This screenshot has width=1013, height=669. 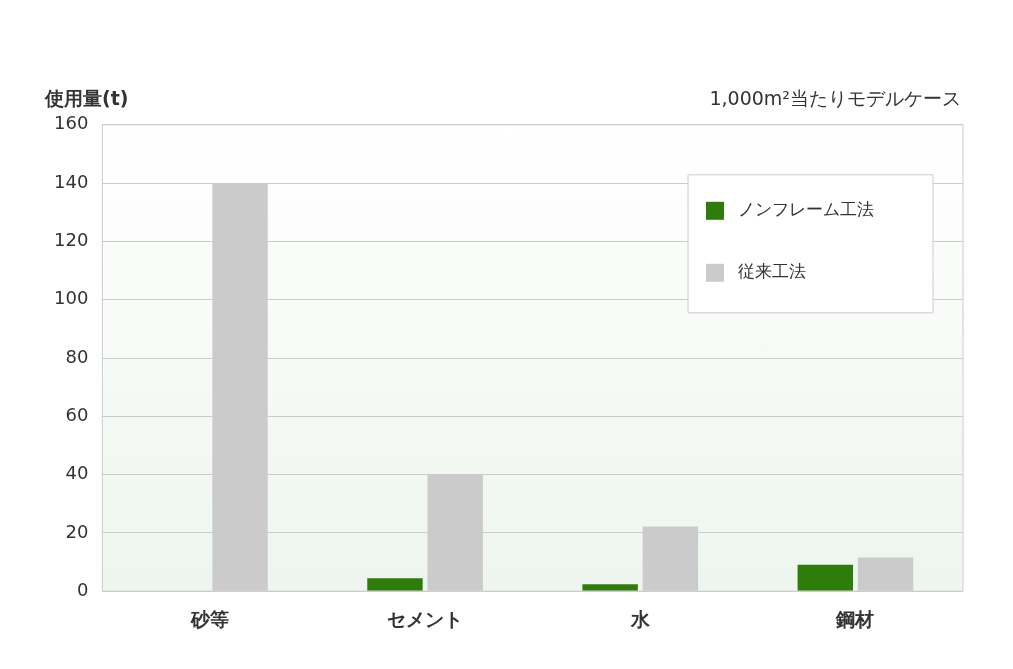 What do you see at coordinates (425, 618) in the screenshot?
I see `x-tick-label: セメント` at bounding box center [425, 618].